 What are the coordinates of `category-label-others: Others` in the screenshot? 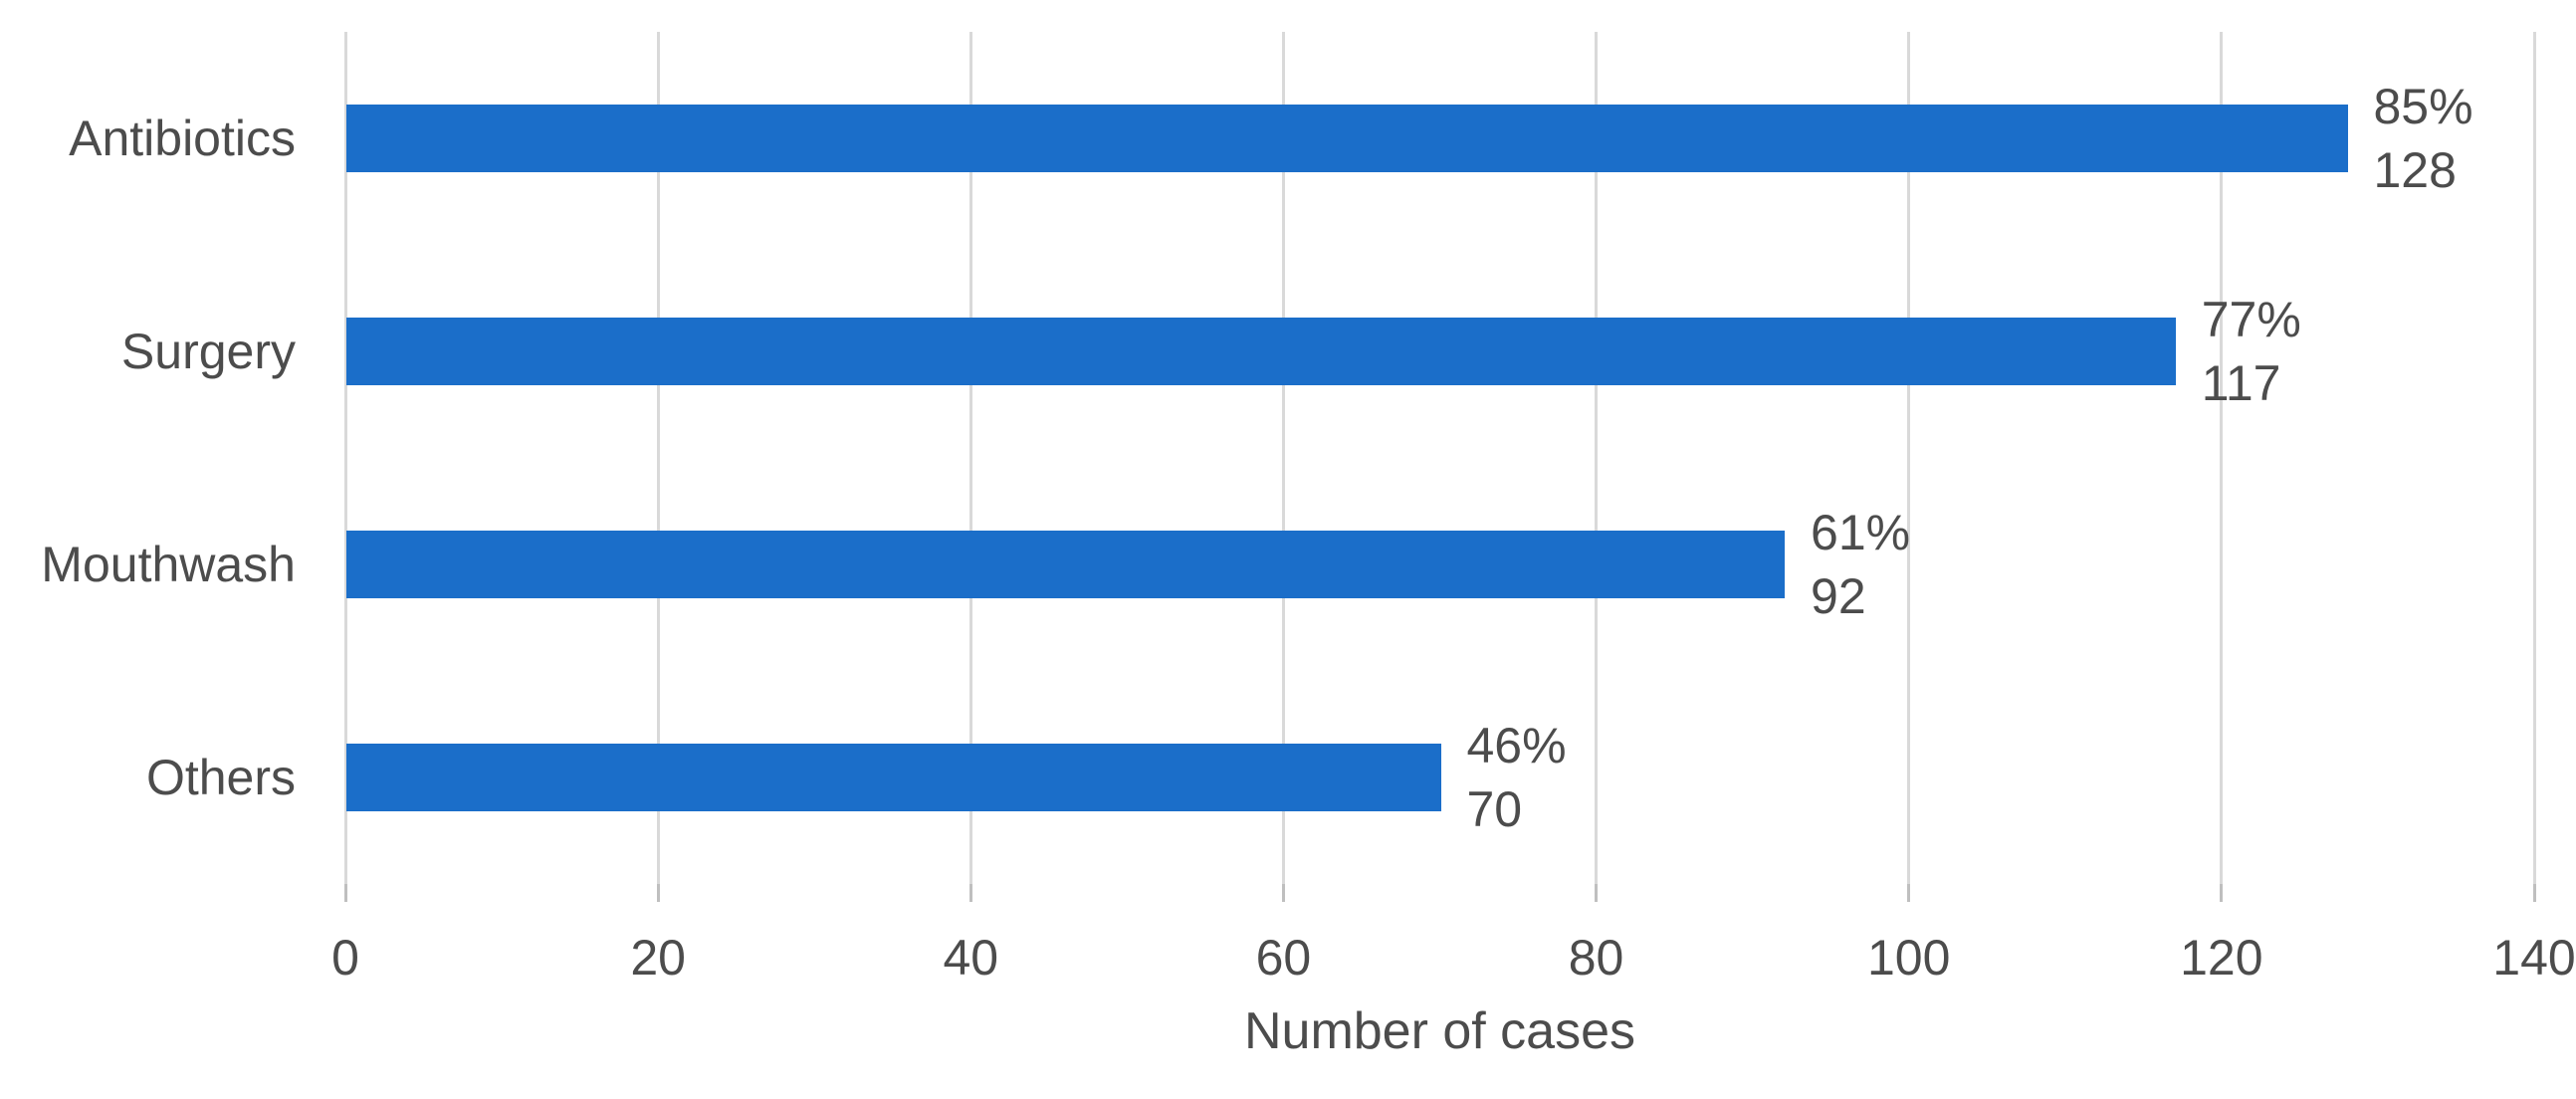 It's located at (220, 778).